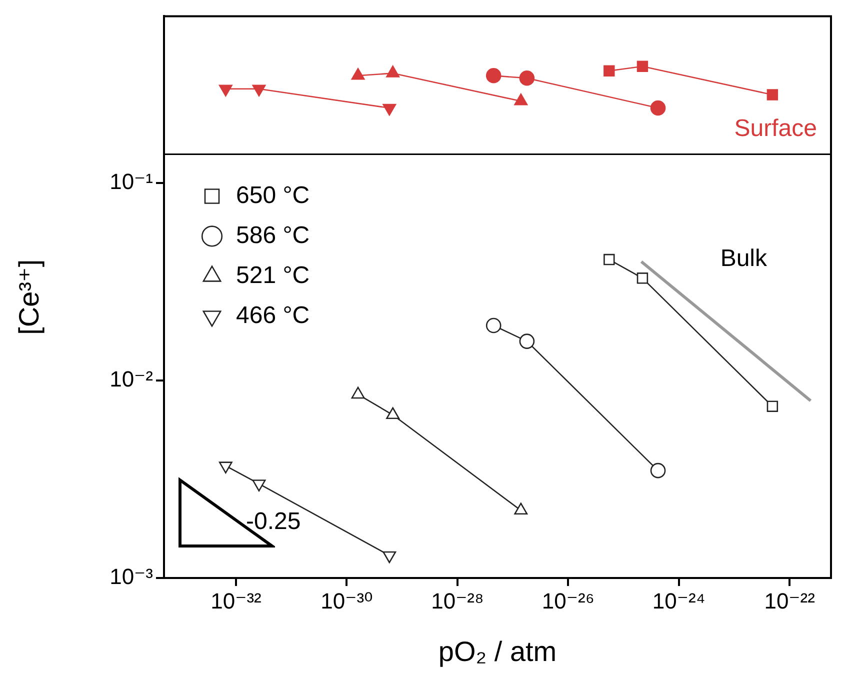  What do you see at coordinates (273, 315) in the screenshot?
I see `legend-label: 466 °C` at bounding box center [273, 315].